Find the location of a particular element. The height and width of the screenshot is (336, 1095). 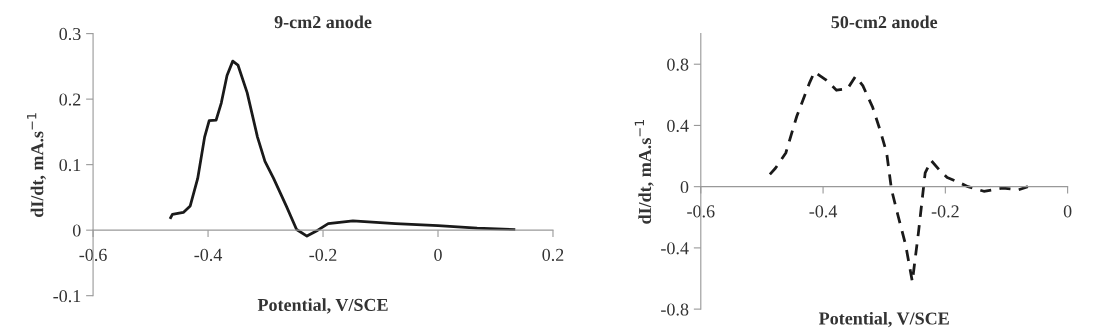

y-tick-label: 0.1 is located at coordinates (70, 165).